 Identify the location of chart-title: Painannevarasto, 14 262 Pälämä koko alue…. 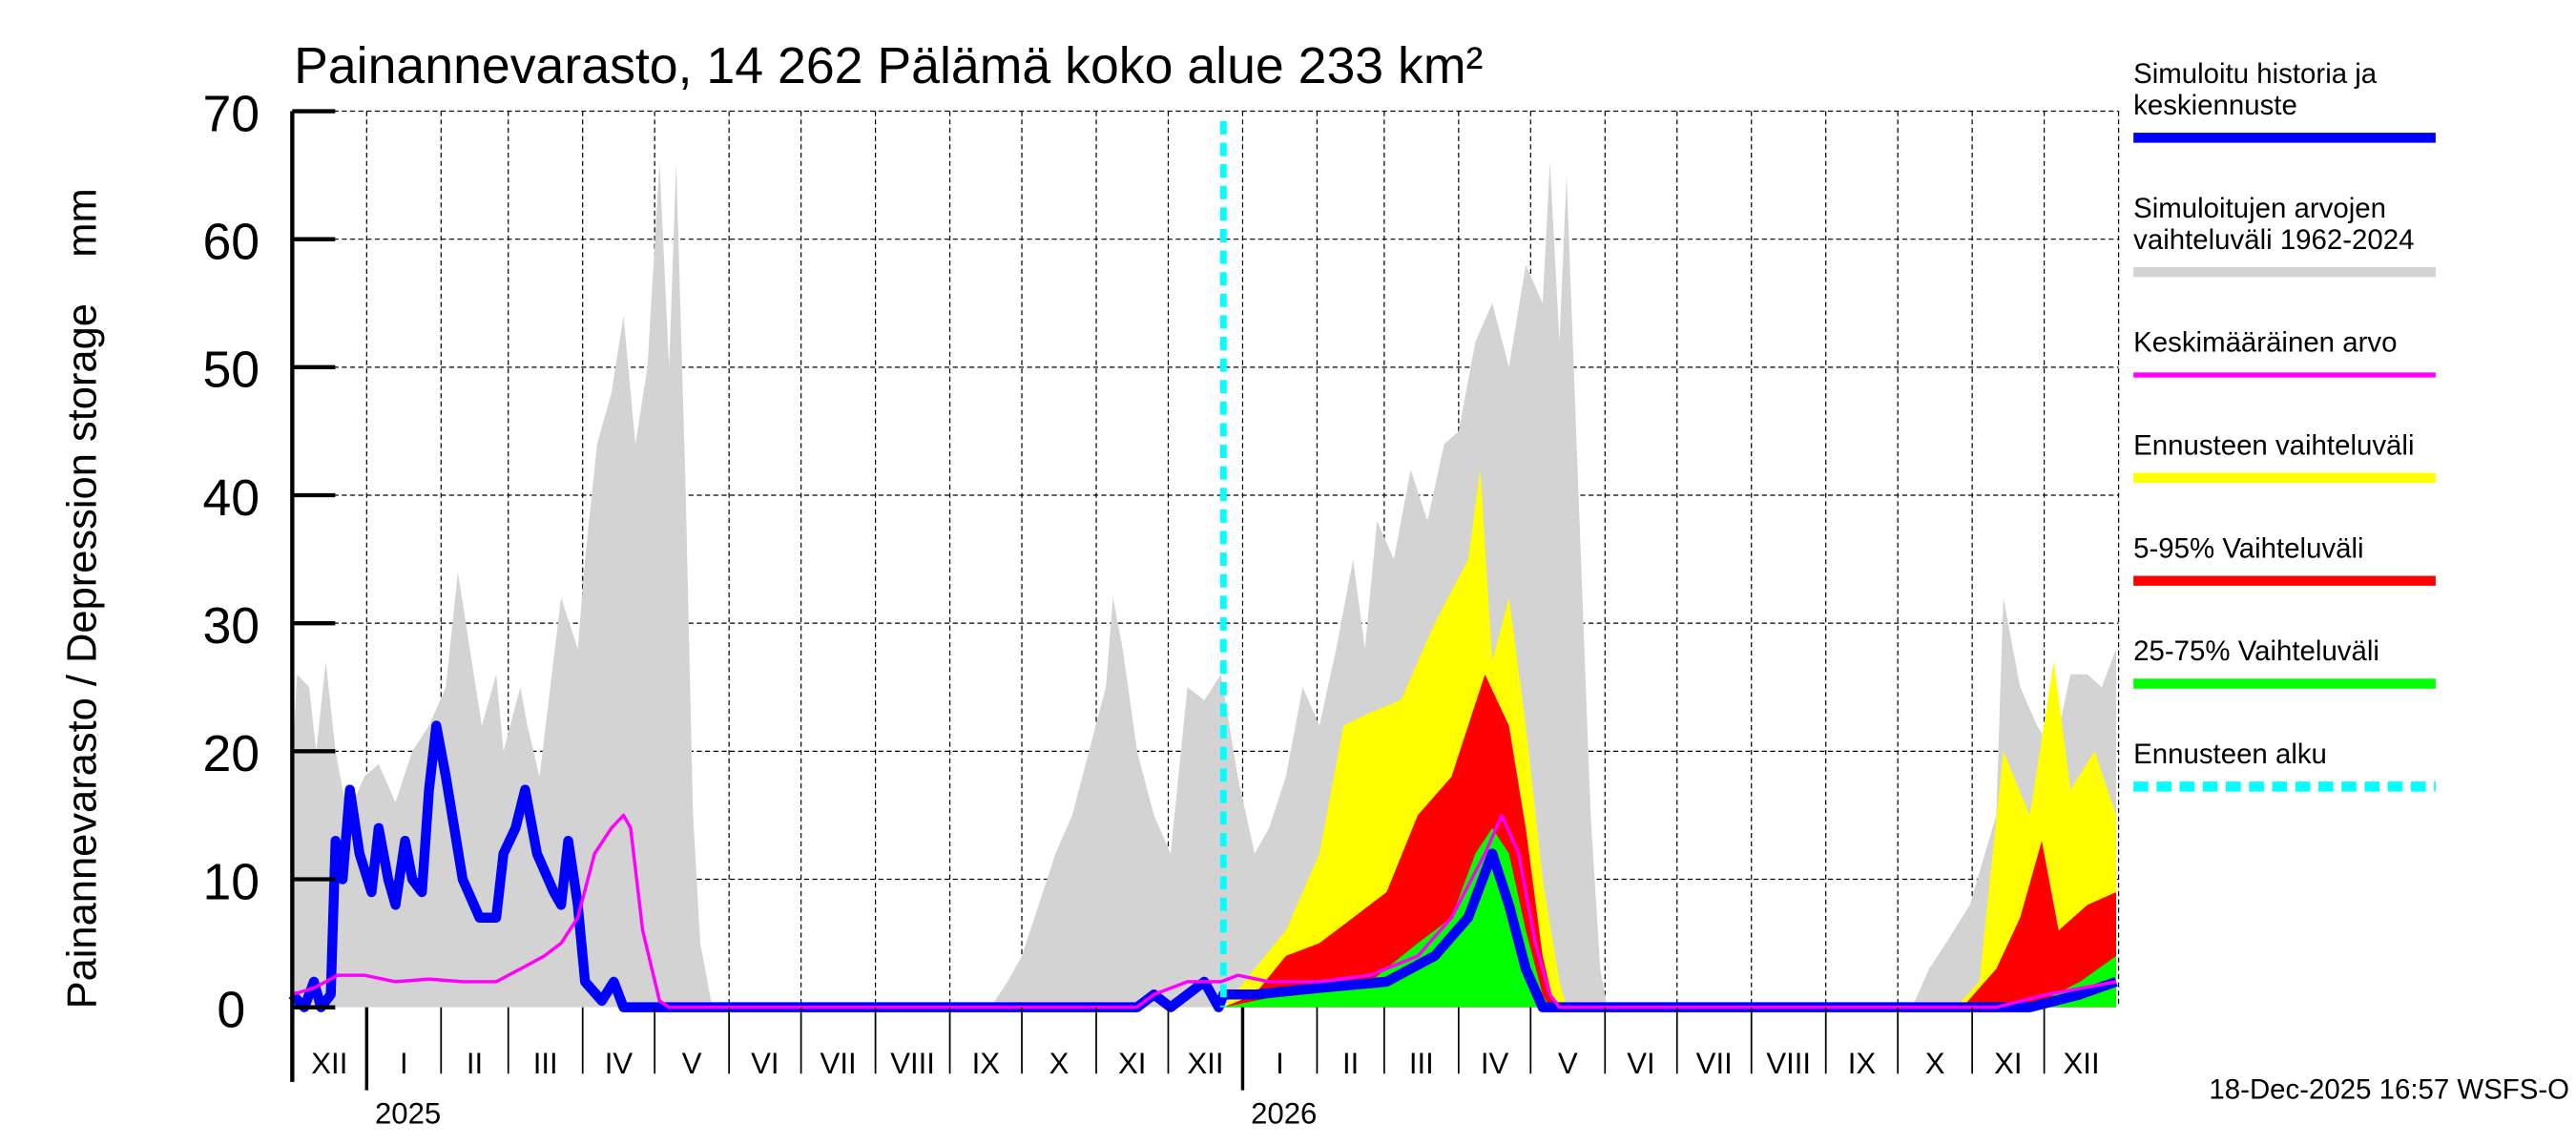
(888, 66).